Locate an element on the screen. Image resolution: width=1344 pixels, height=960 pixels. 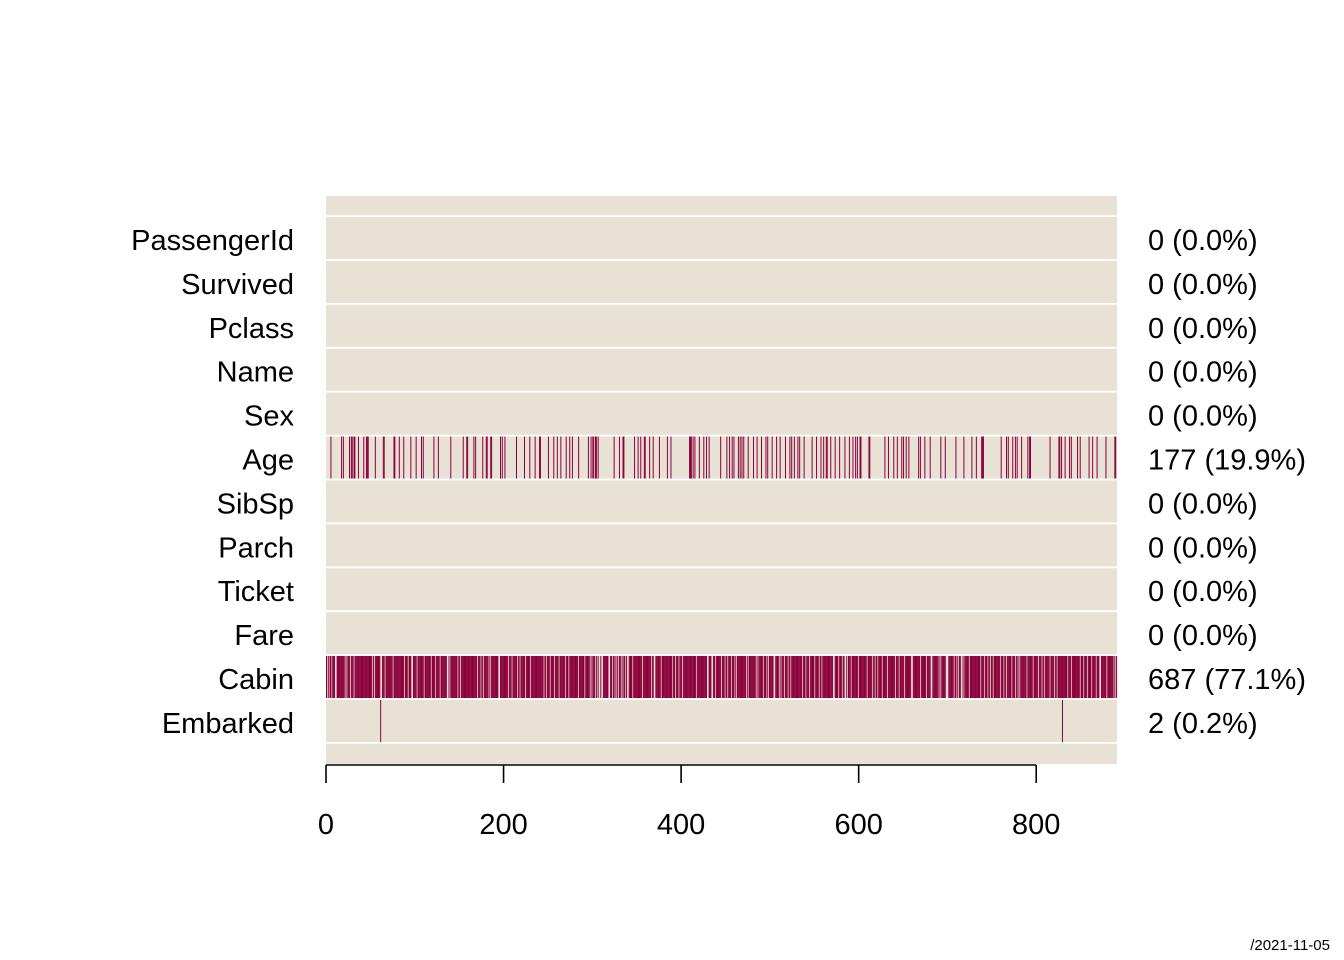
variable-label-ticket: Ticket is located at coordinates (256, 592).